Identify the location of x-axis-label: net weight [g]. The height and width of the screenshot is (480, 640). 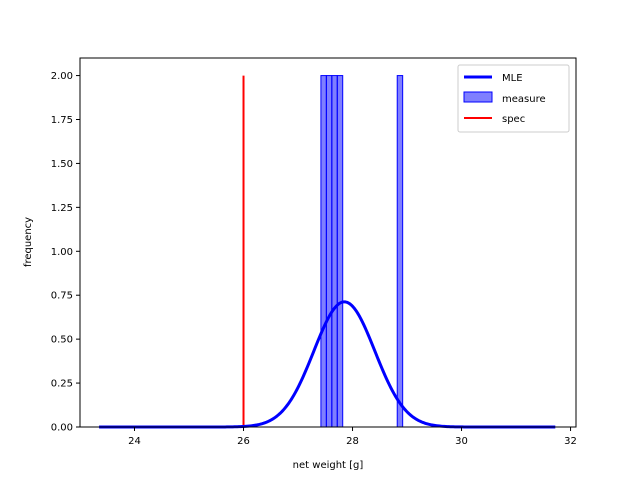
(328, 465).